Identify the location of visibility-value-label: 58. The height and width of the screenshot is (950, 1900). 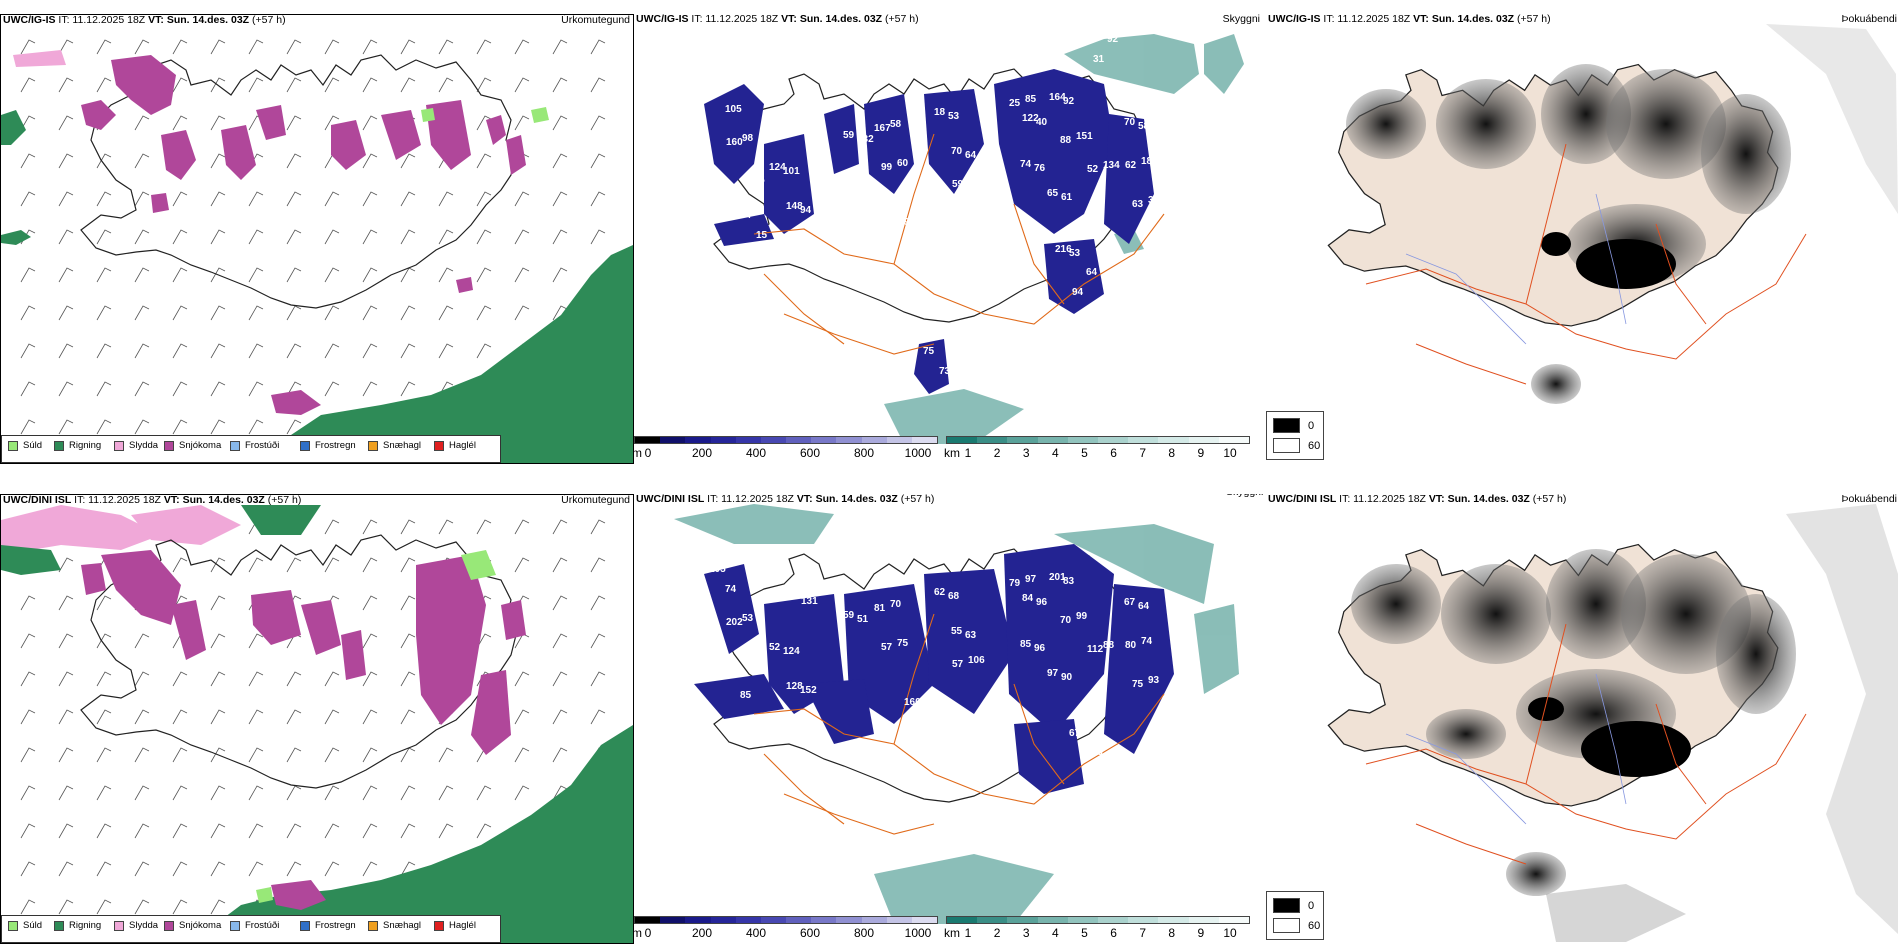
(896, 124).